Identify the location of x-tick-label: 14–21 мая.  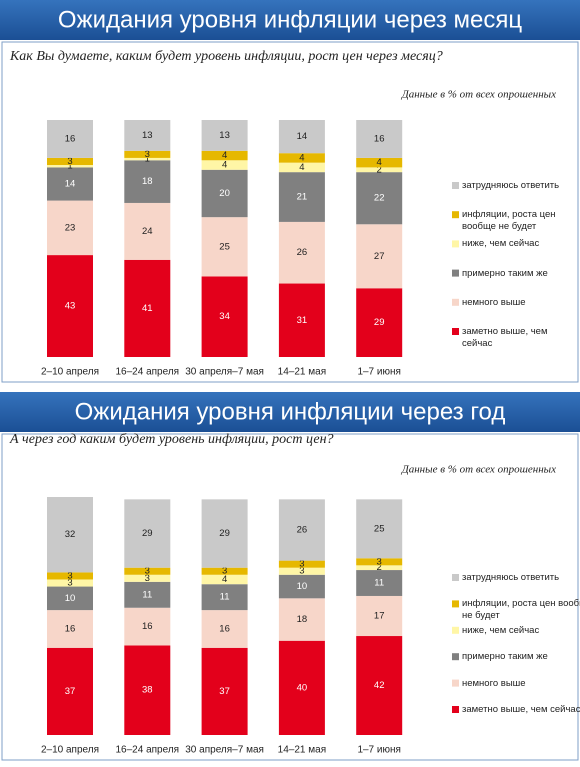
(302, 372).